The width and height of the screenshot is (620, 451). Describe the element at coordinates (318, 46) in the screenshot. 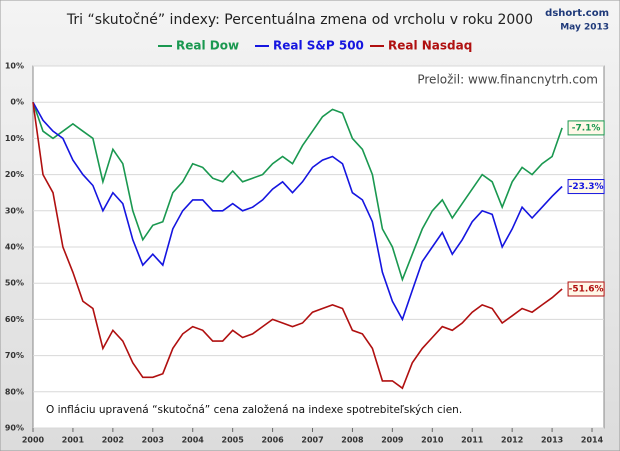

I see `legend-label: Real S&P 500` at that location.